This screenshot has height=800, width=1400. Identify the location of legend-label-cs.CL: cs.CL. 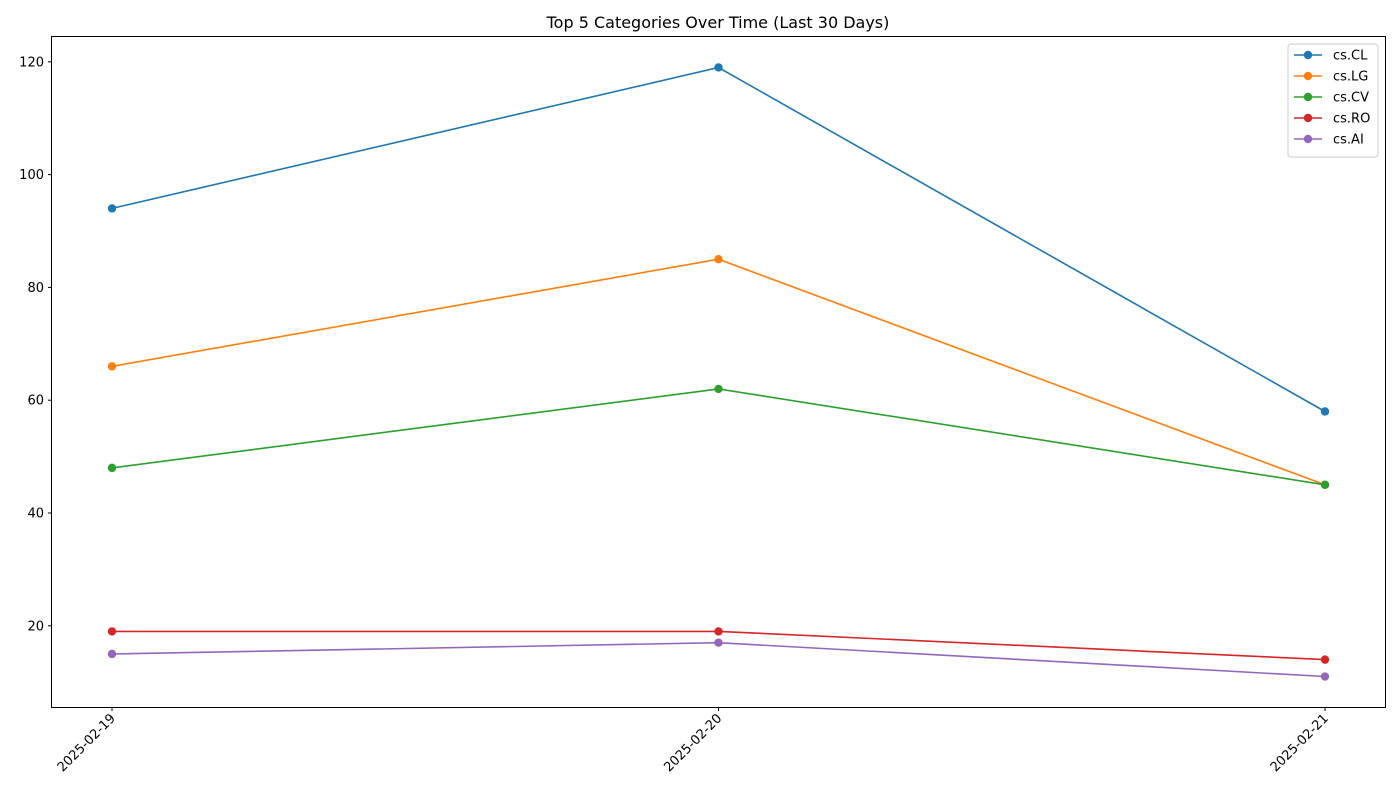
(1350, 56).